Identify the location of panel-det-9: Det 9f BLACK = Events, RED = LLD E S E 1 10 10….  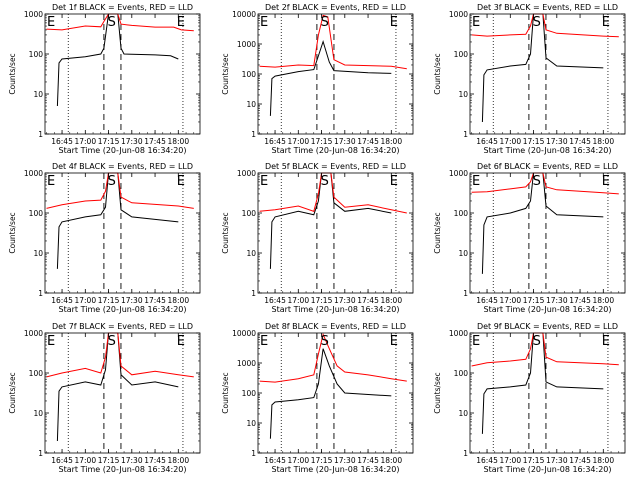
(529, 398).